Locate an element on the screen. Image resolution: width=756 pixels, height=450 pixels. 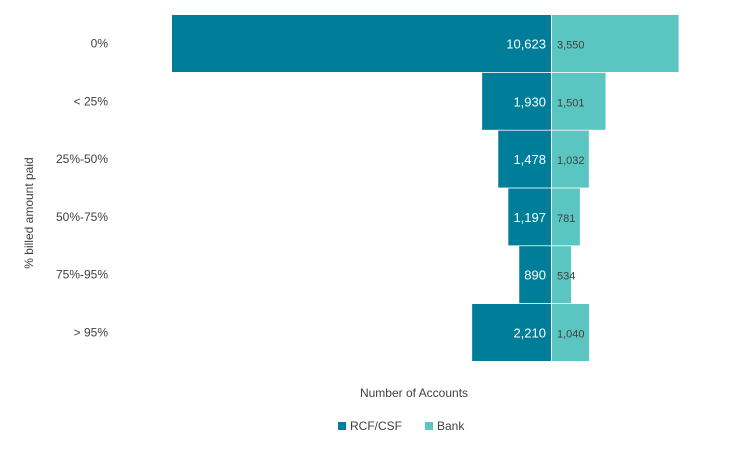
value-label-rcf-csf-4: 890 is located at coordinates (535, 275).